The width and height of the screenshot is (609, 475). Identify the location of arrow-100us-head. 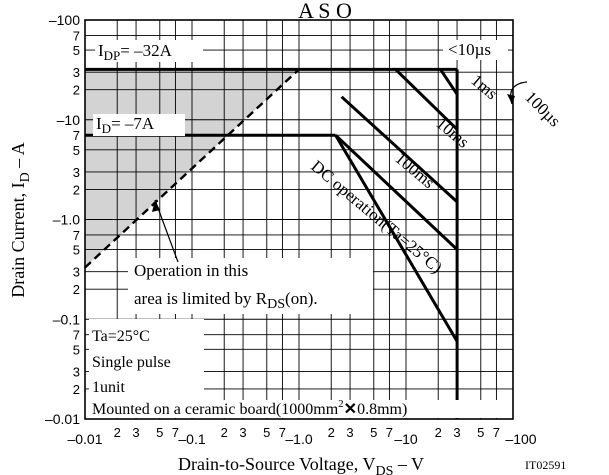
(511, 99).